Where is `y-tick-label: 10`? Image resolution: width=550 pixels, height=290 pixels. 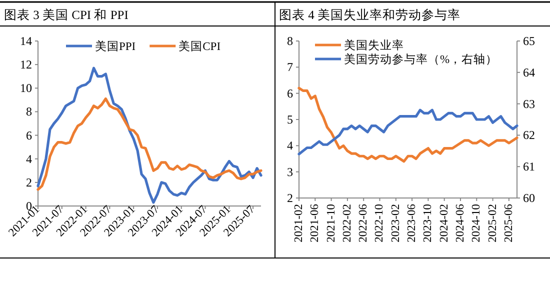
y-tick-label: 10 is located at coordinates (26, 88).